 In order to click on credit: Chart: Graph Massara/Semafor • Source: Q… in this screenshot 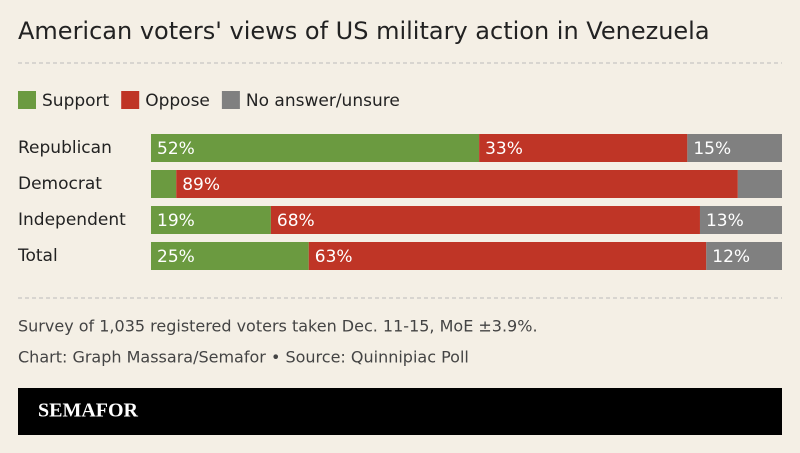, I will do `click(243, 357)`.